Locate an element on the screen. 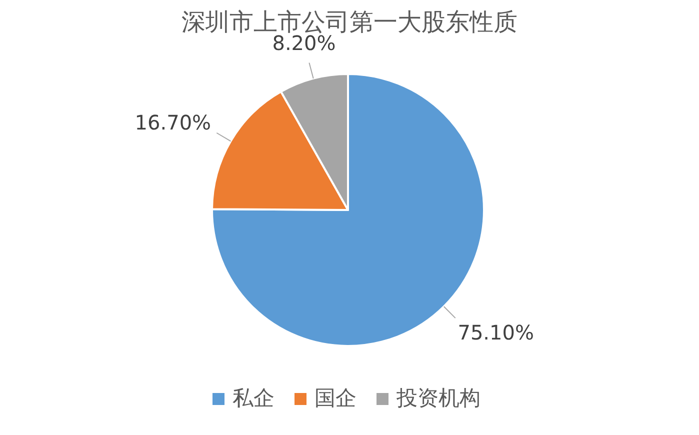  legend-label: 国企 is located at coordinates (335, 398).